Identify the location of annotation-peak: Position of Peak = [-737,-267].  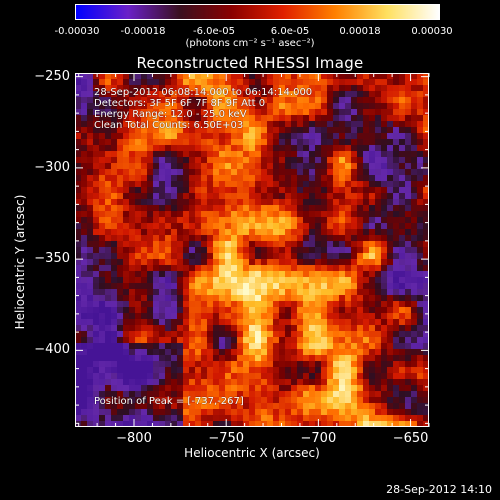
(169, 401).